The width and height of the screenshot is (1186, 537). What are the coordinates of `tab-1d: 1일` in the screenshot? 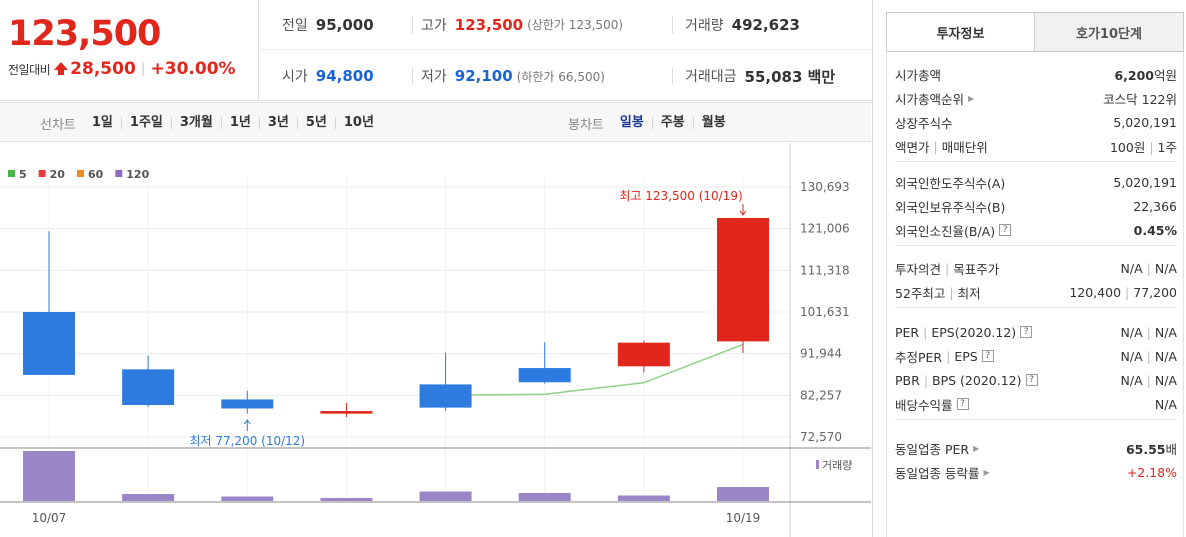 It's located at (102, 122).